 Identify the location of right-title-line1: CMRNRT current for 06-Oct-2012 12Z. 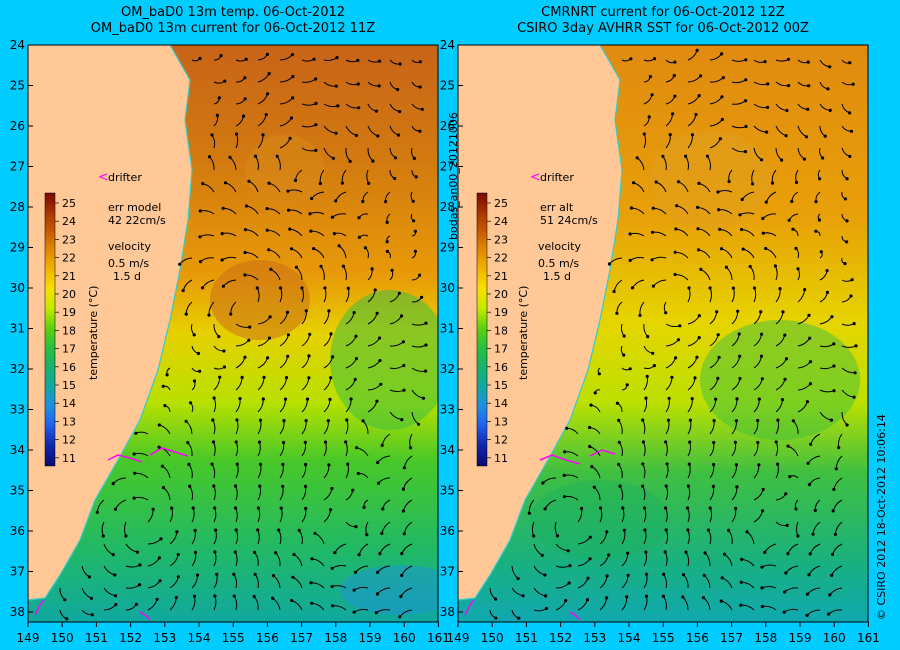
(663, 12).